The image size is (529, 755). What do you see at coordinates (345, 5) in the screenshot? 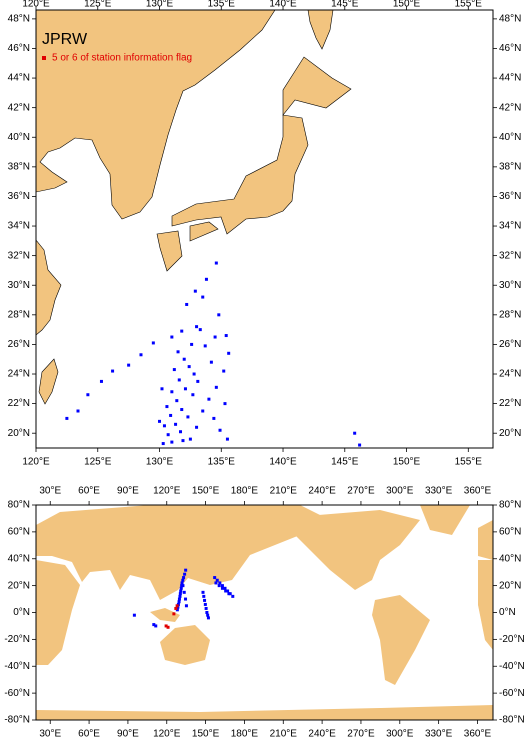
I see `x-tick-label: 145°E` at bounding box center [345, 5].